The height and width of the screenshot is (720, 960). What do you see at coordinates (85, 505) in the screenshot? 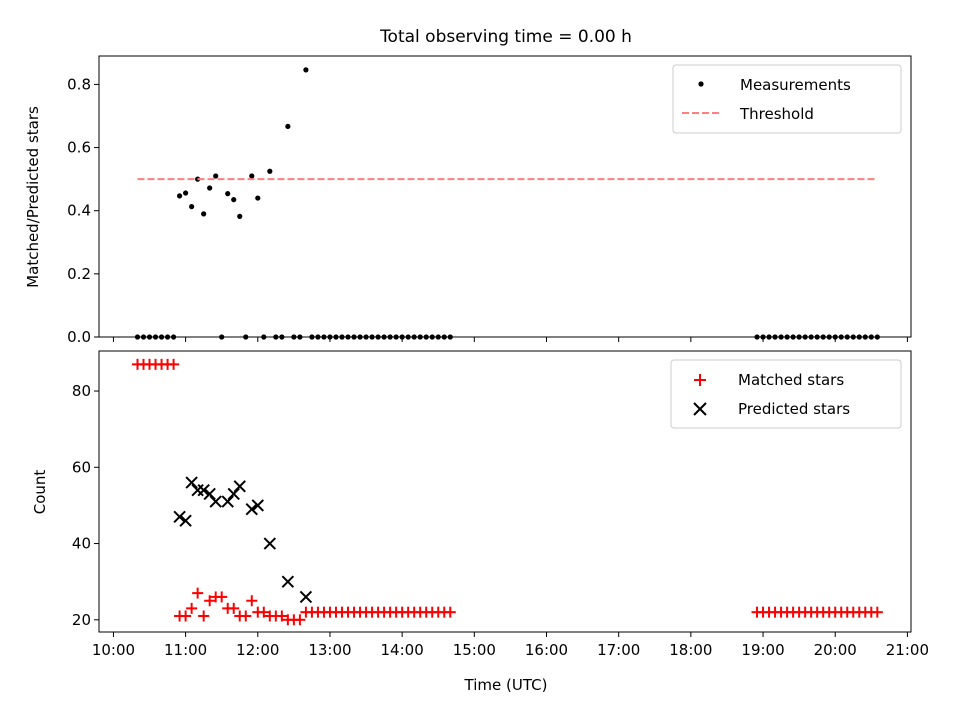
I see `counts-y-ticks: 20 40 60 80` at bounding box center [85, 505].